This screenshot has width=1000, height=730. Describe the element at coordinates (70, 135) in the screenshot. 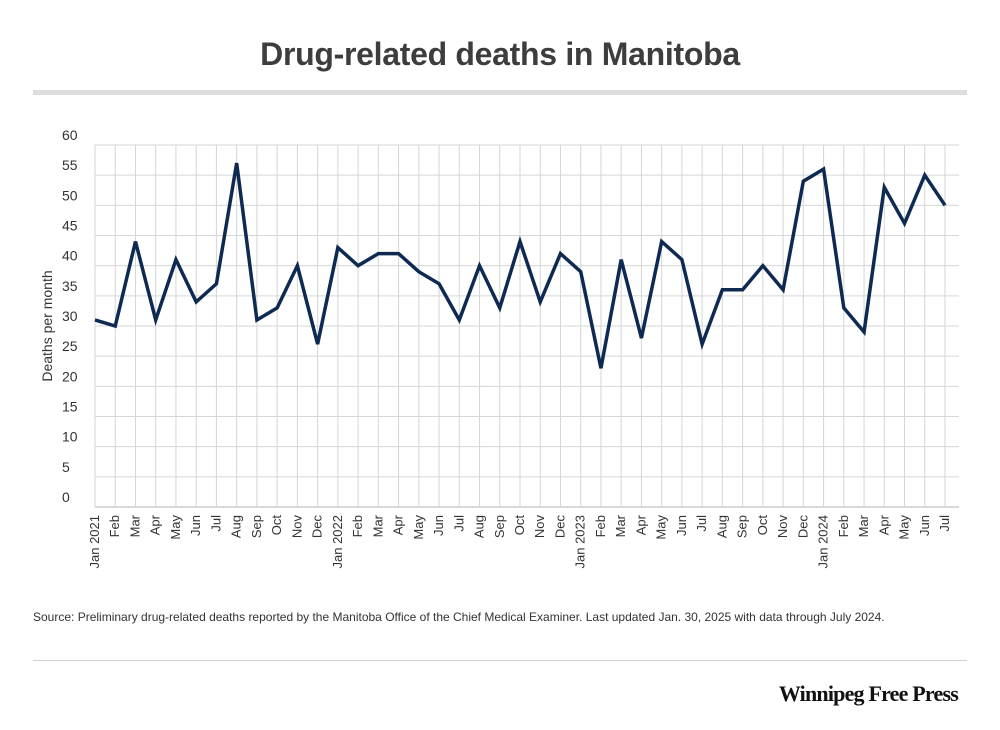

I see `y-tick-label: 60` at that location.